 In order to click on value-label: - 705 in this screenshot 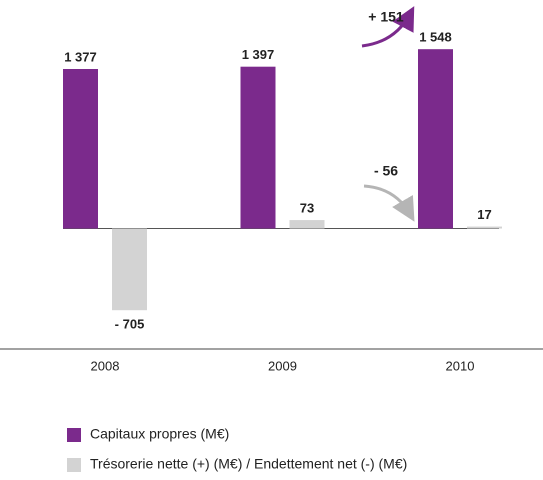, I will do `click(130, 324)`.